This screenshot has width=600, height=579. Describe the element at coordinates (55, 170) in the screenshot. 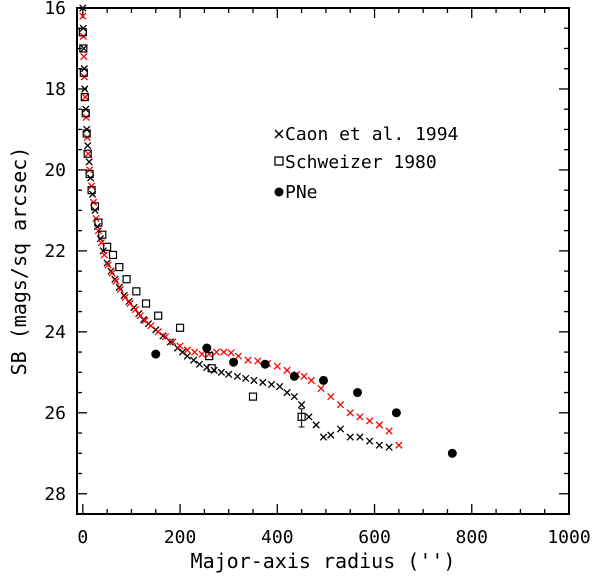

I see `y-tick-label: 20` at that location.